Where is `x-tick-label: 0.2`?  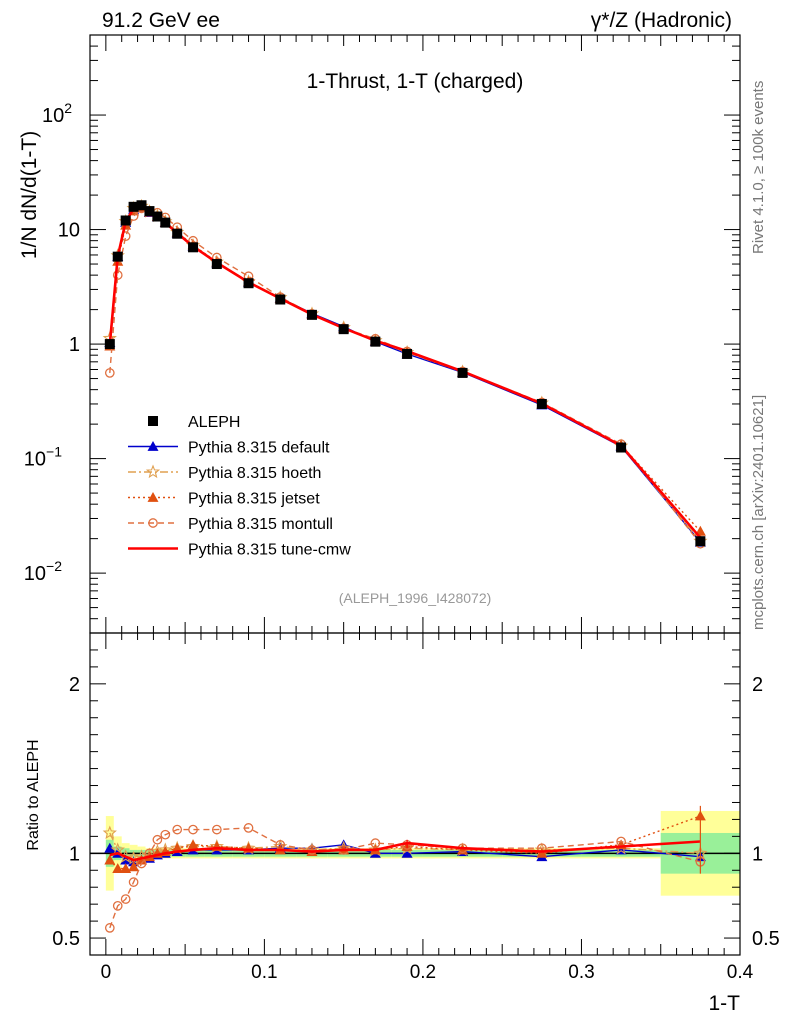 x-tick-label: 0.2 is located at coordinates (423, 972).